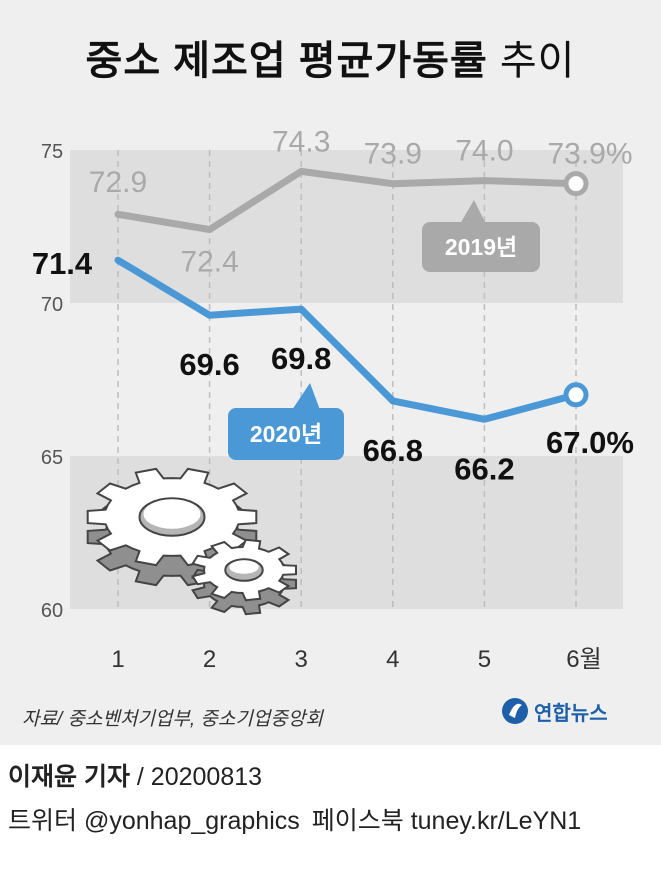 The height and width of the screenshot is (880, 661). What do you see at coordinates (69, 777) in the screenshot?
I see `reporter-name: 이재윤 기자` at bounding box center [69, 777].